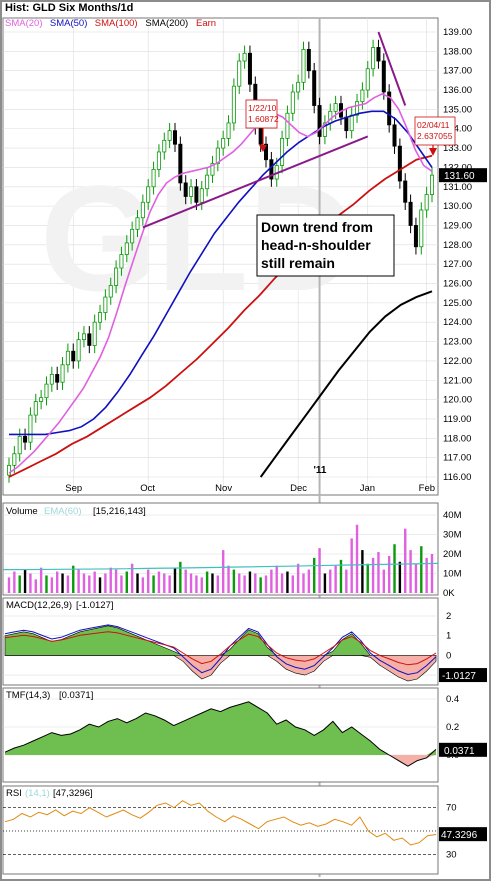  Describe the element at coordinates (457, 187) in the screenshot. I see `price-tick-label: 131.00` at that location.